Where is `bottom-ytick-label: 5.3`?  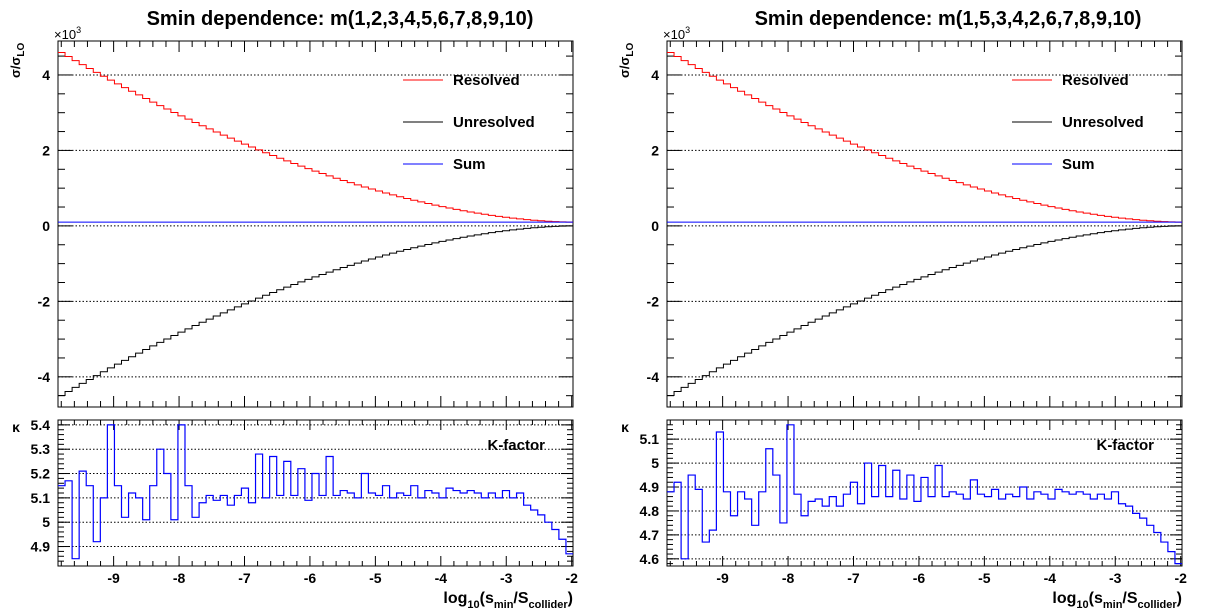
bottom-ytick-label: 5.3 is located at coordinates (41, 449).